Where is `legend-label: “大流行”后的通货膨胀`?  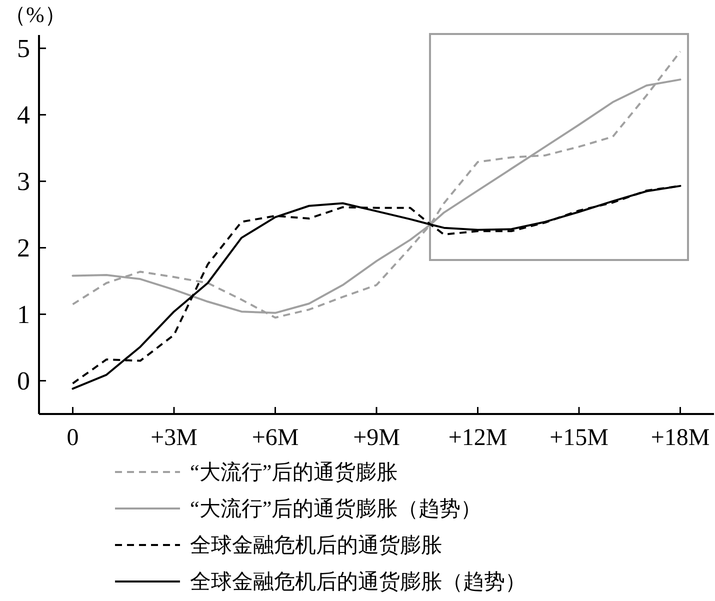
legend-label: “大流行”后的通货膨胀 is located at coordinates (294, 472).